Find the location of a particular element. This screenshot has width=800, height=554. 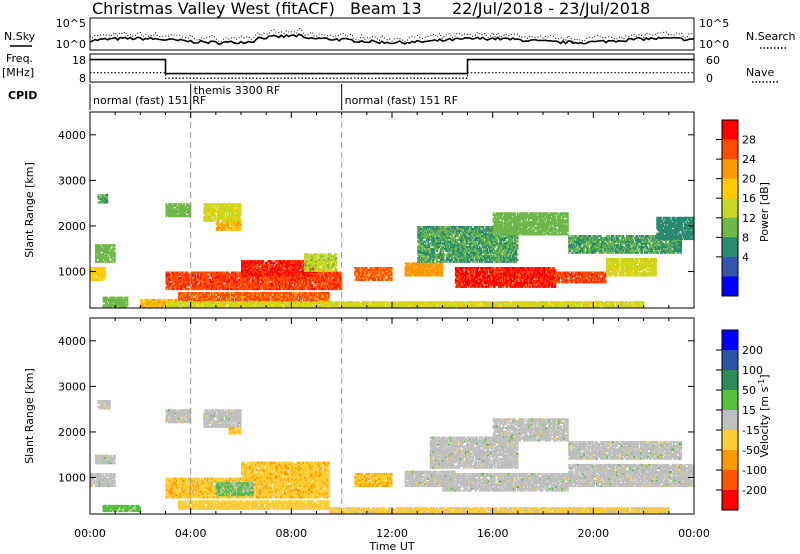

nsearch-label: N.Search is located at coordinates (771, 36).